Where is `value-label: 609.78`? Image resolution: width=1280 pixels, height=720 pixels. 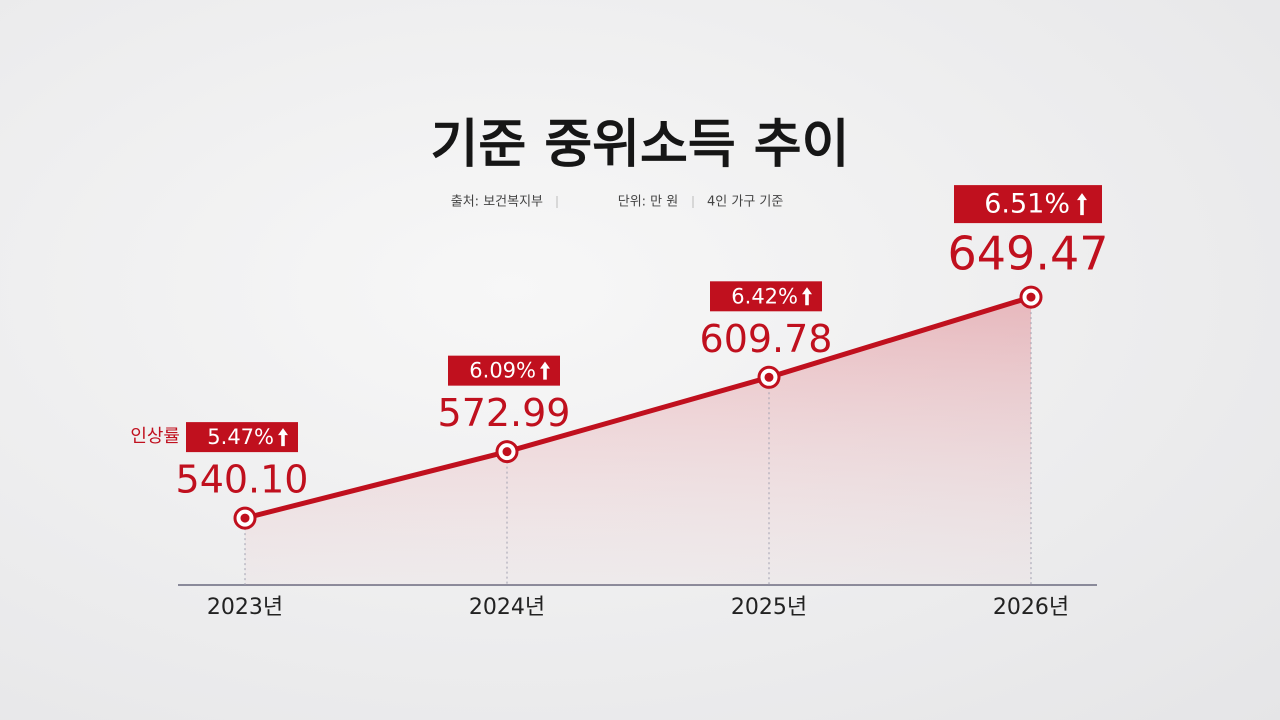 value-label: 609.78 is located at coordinates (766, 339).